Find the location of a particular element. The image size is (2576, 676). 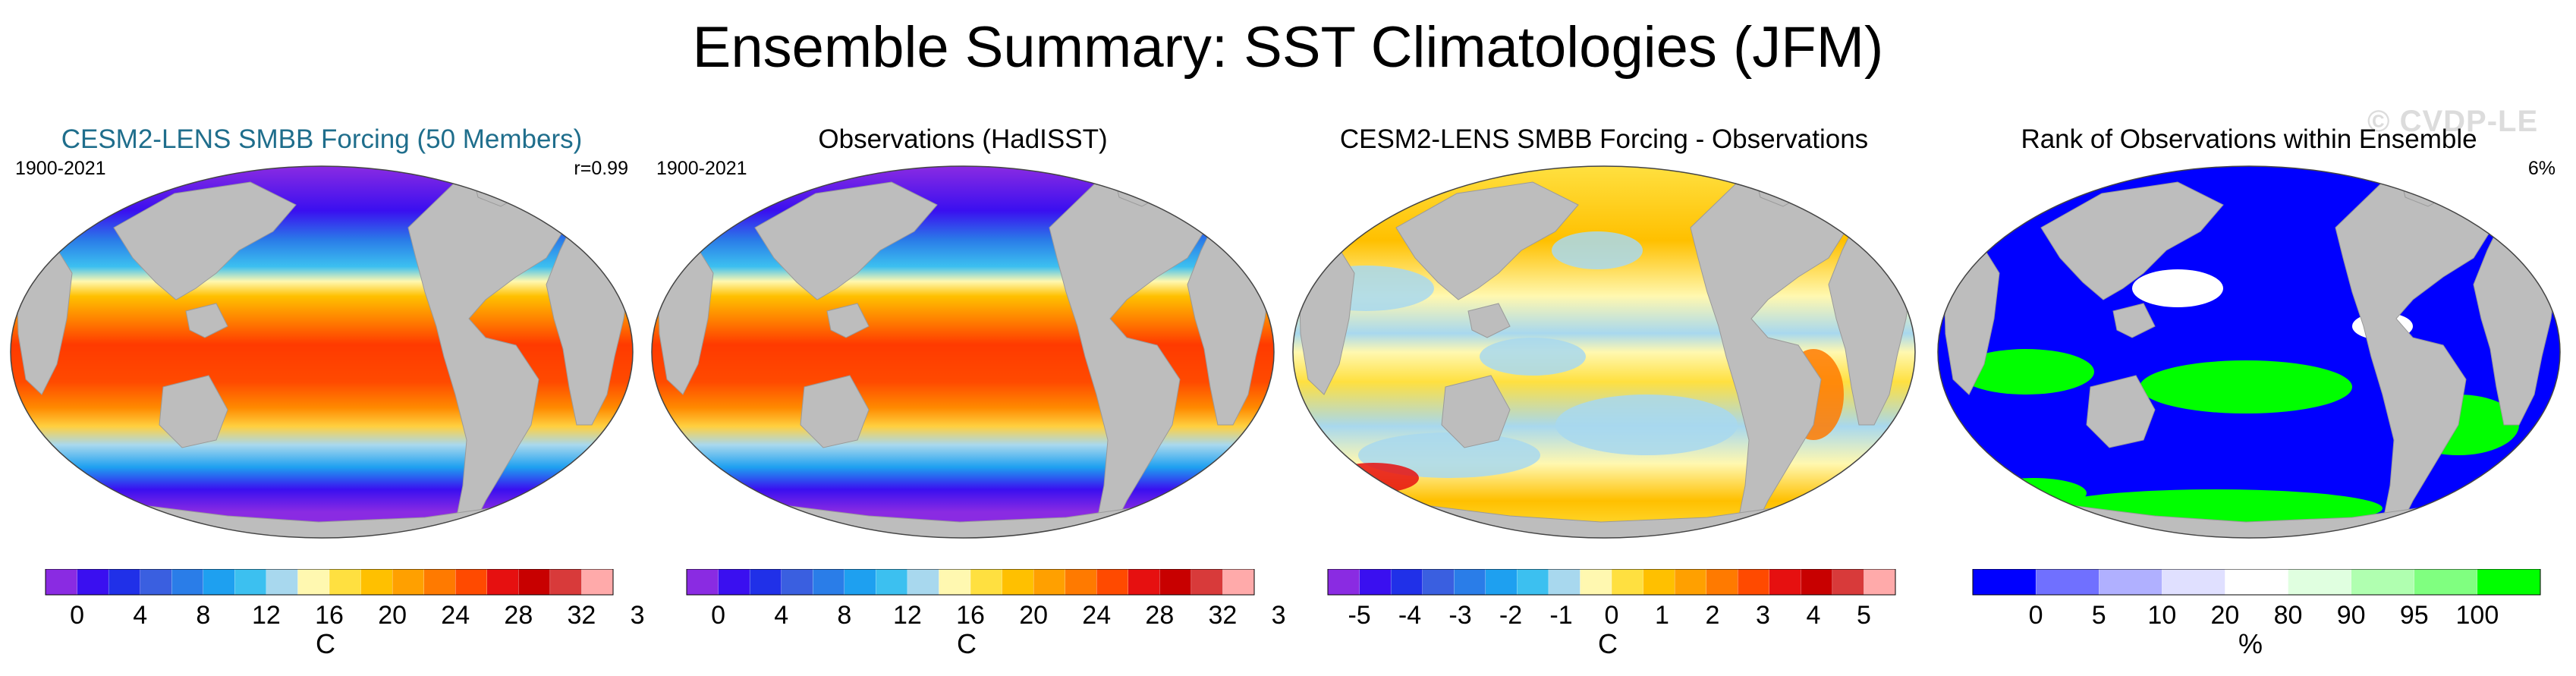

colorbar-tick-label: 10 is located at coordinates (2161, 615).